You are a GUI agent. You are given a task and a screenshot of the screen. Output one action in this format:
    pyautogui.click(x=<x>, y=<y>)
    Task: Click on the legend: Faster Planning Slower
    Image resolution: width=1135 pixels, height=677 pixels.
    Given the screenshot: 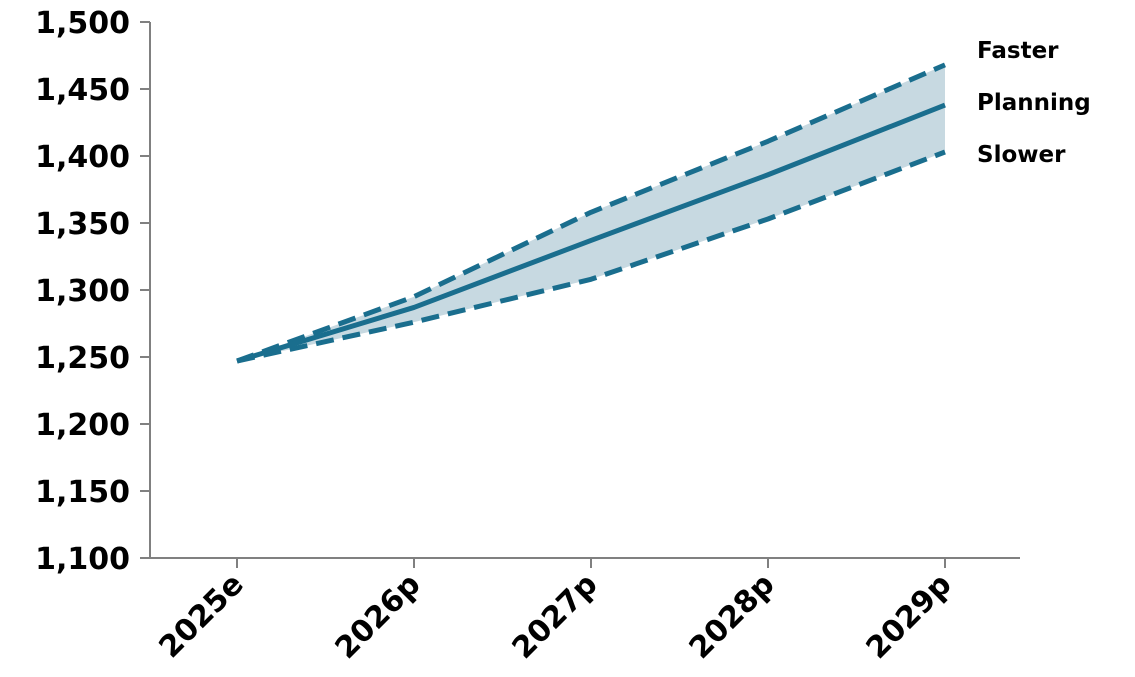 What is the action you would take?
    pyautogui.click(x=1034, y=103)
    